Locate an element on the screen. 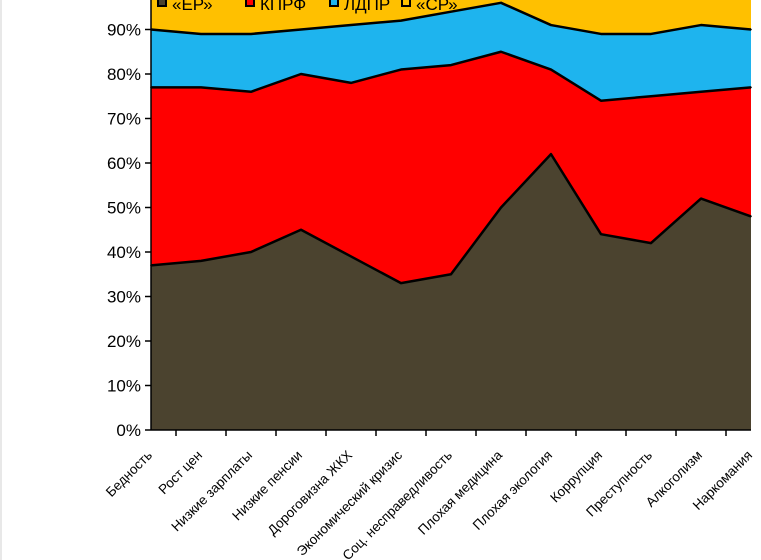 The height and width of the screenshot is (560, 761). x-tick-label: Рост цен is located at coordinates (181, 473).